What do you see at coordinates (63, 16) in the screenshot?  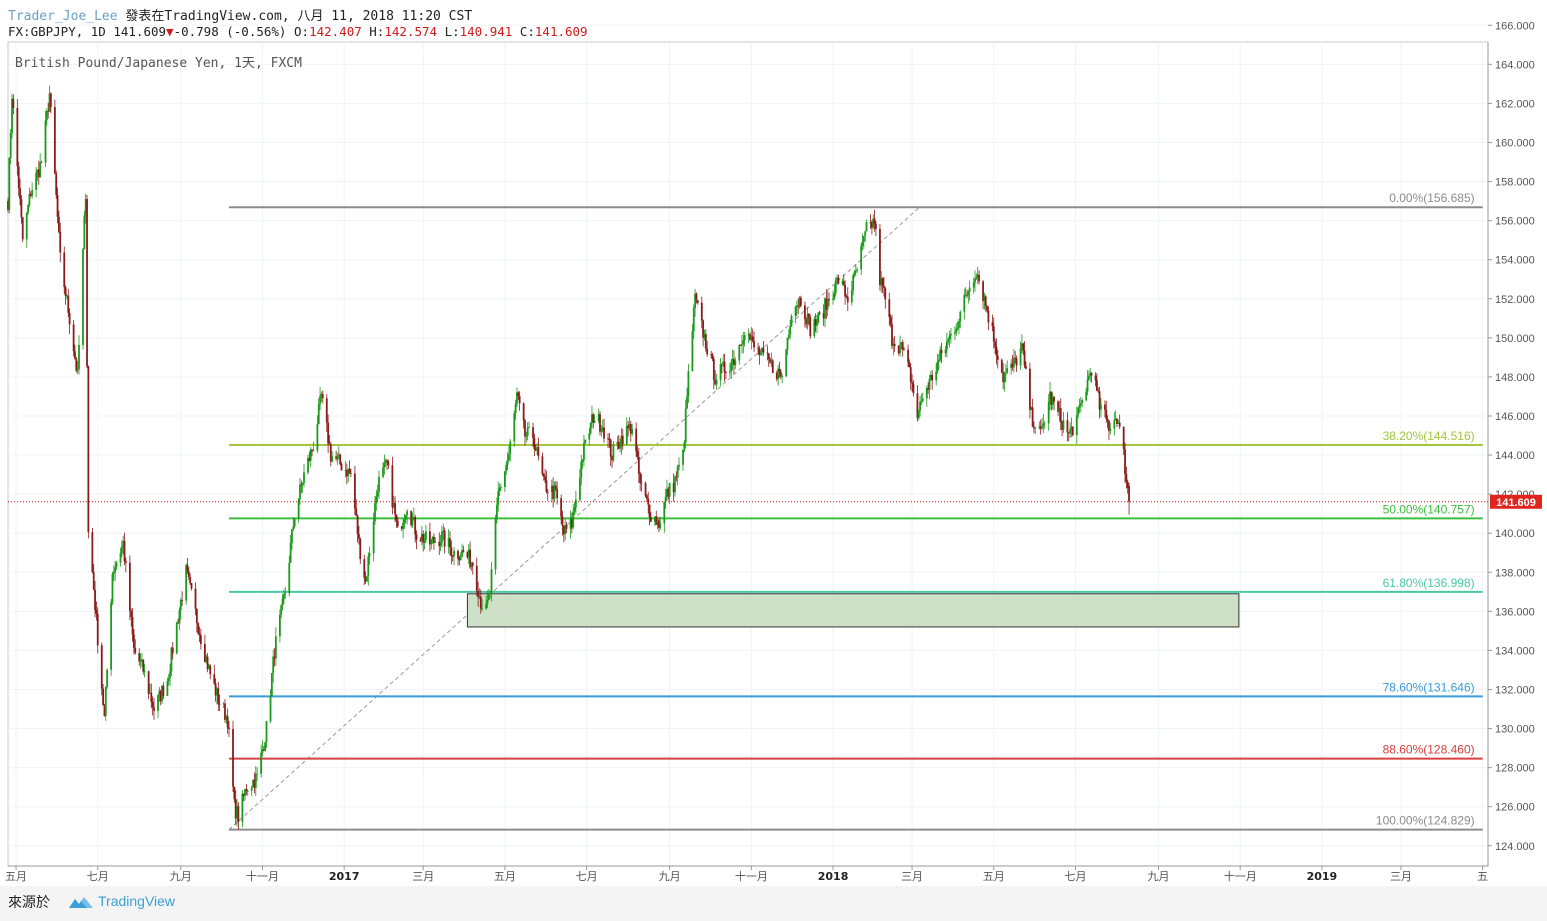 I see `author-link: Trader_Joe_Lee` at bounding box center [63, 16].